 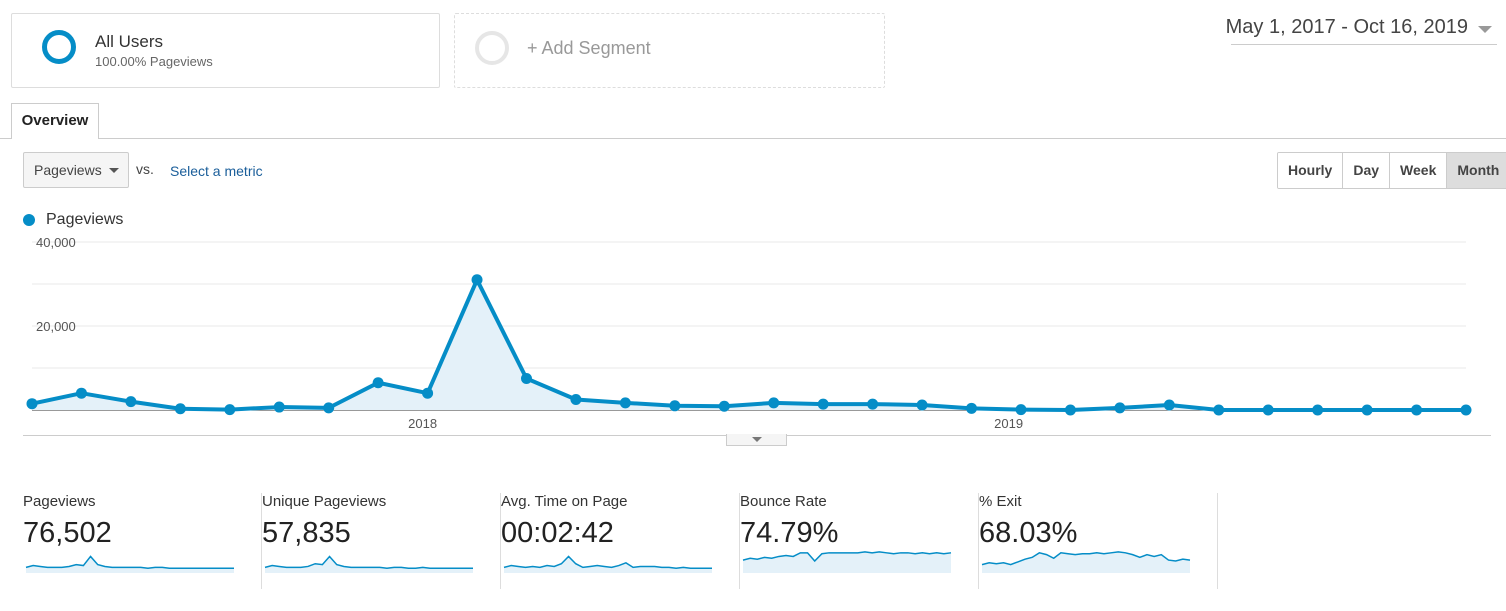 I want to click on metric-dropdown-value: Pageviews, so click(x=68, y=170).